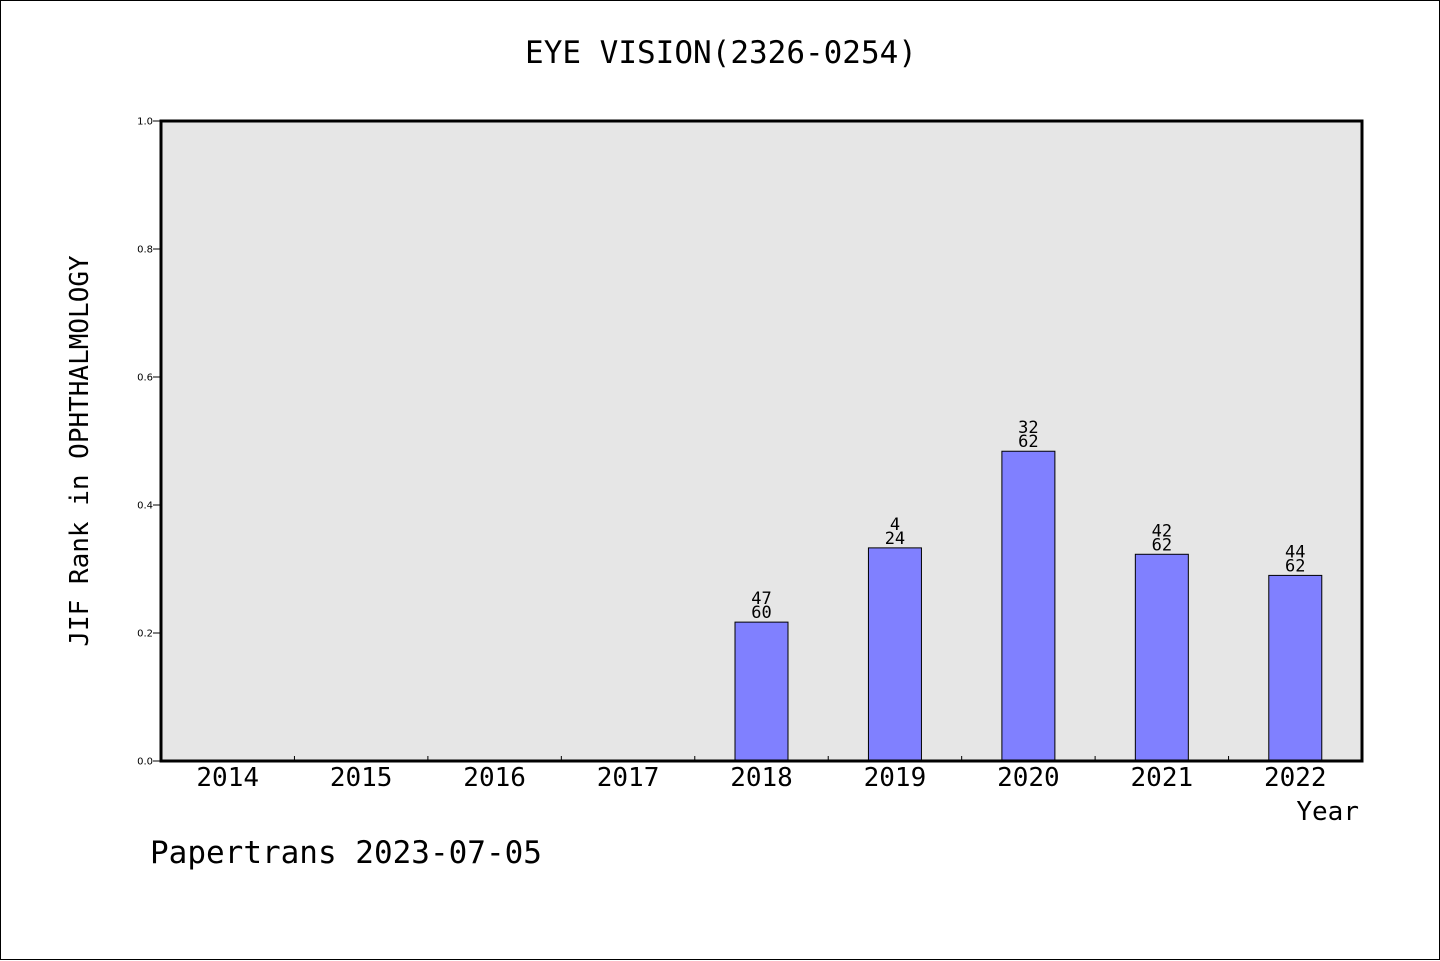 The height and width of the screenshot is (961, 1440). What do you see at coordinates (1295, 566) in the screenshot?
I see `bar-label-total-2022: 62` at bounding box center [1295, 566].